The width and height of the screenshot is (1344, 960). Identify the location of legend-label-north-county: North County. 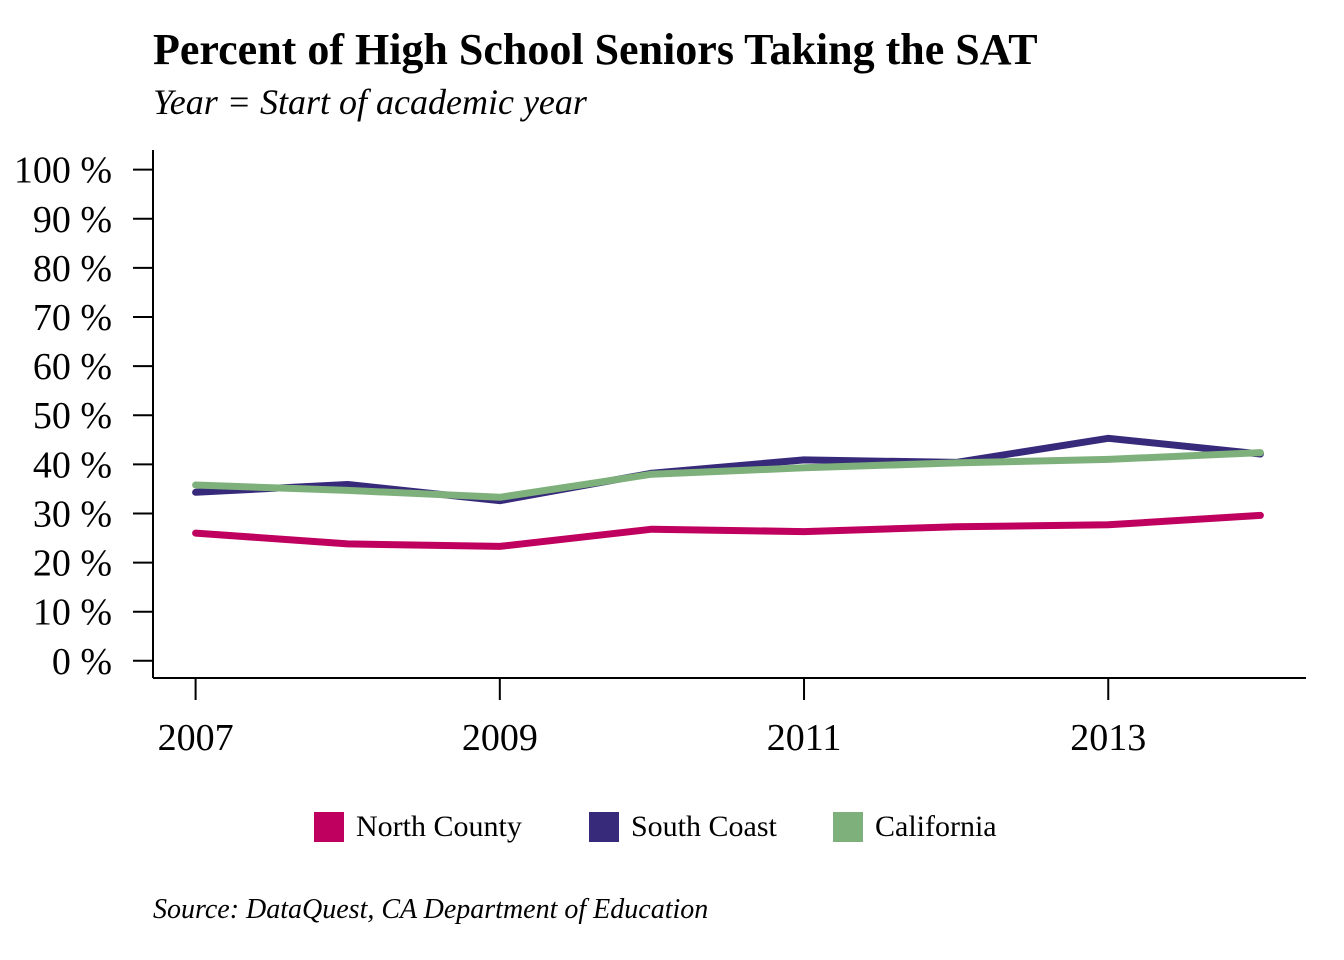
(439, 826).